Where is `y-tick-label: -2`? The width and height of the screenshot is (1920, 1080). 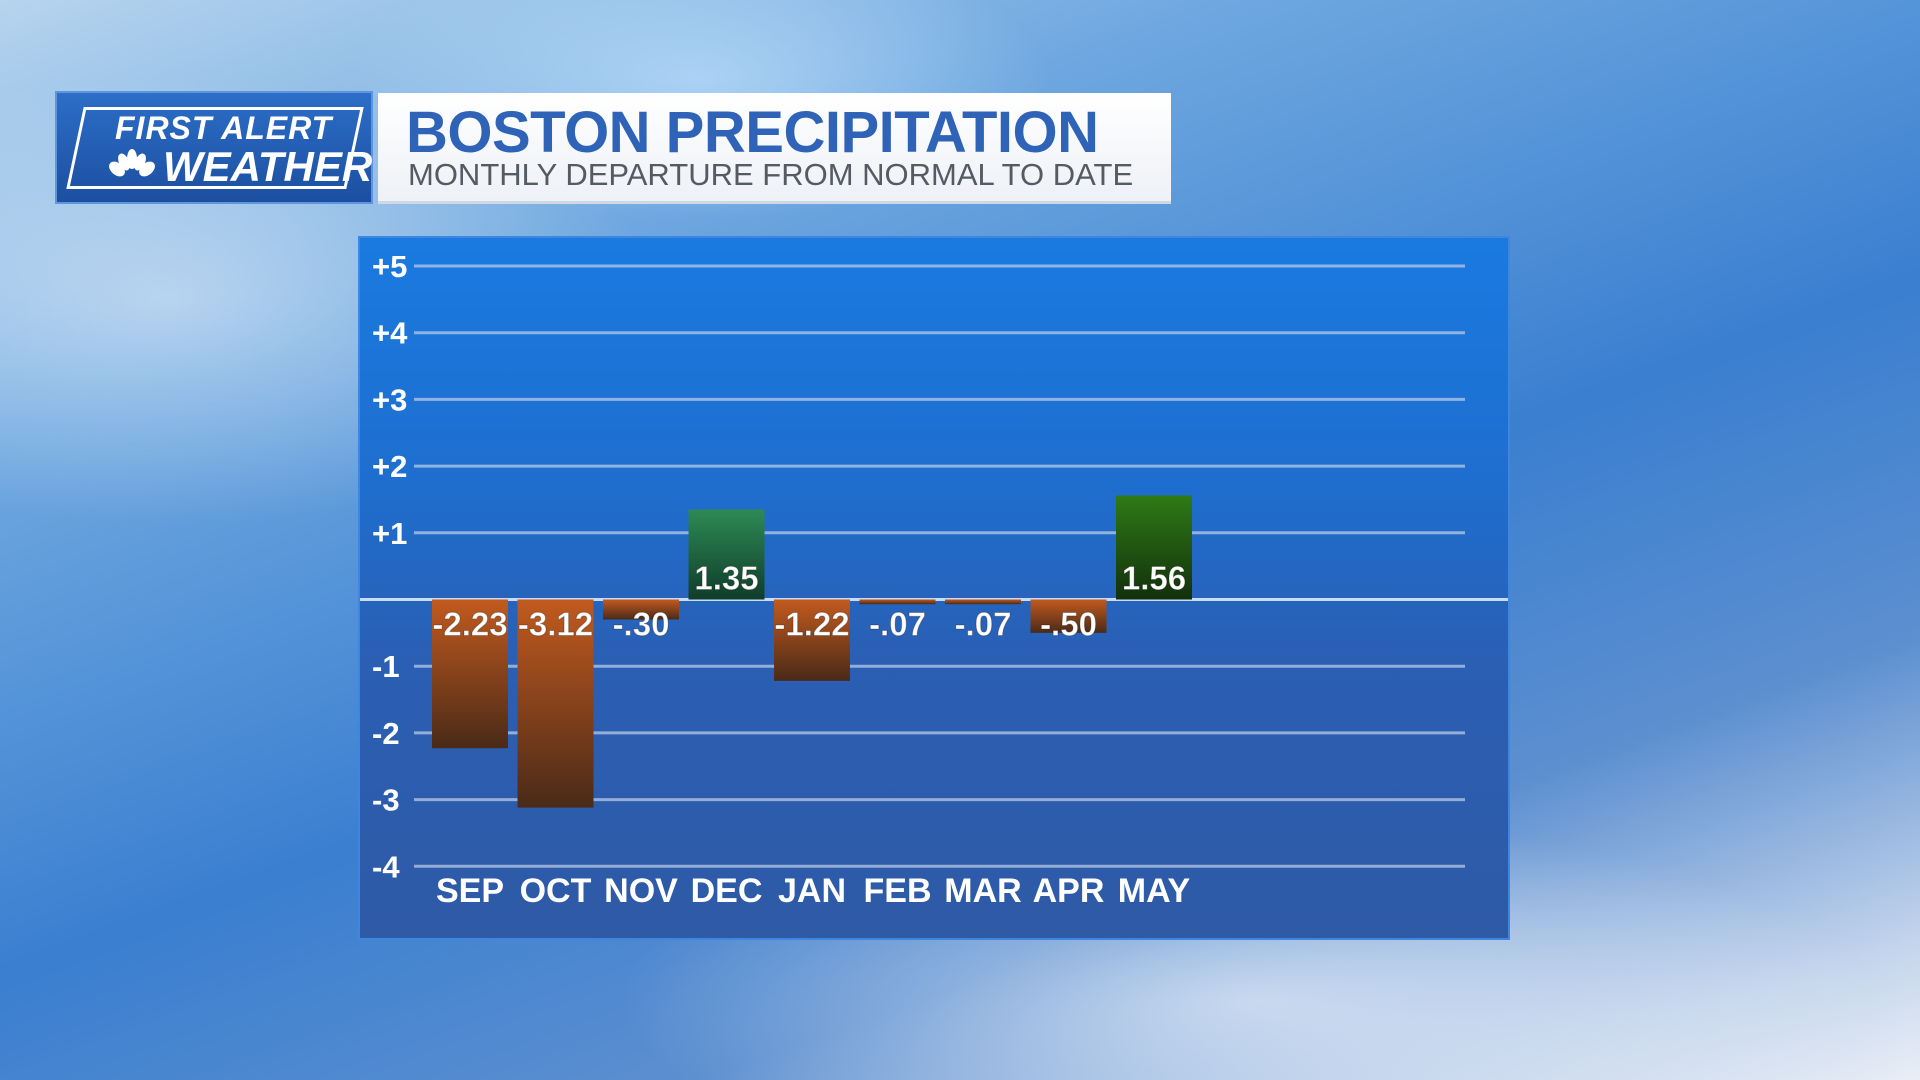
y-tick-label: -2 is located at coordinates (386, 733).